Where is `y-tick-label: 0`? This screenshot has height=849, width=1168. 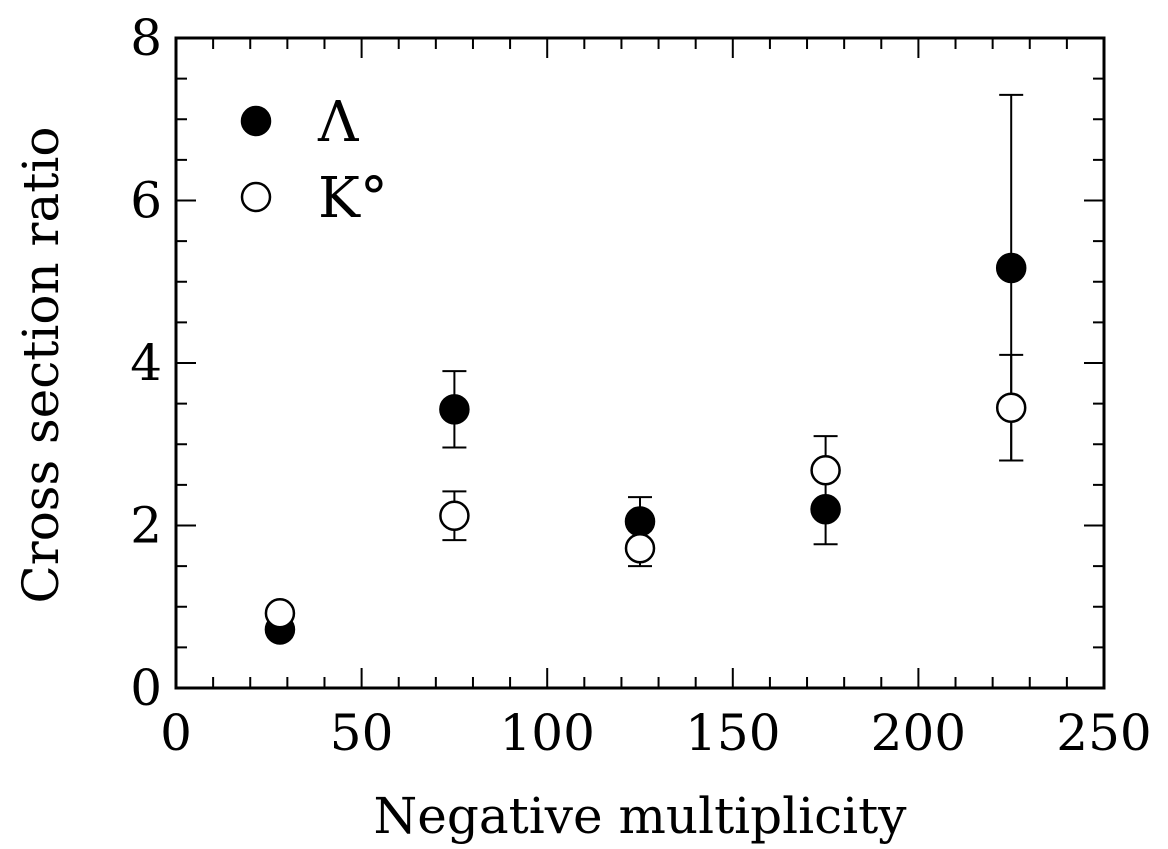
y-tick-label: 0 is located at coordinates (146, 688).